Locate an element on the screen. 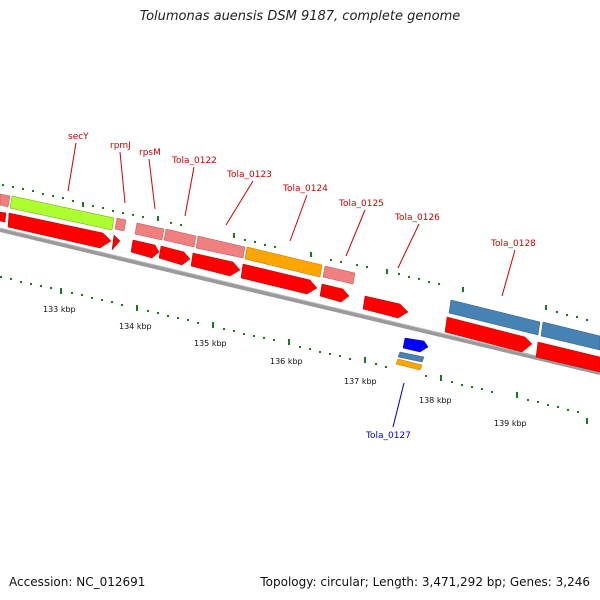 This screenshot has height=600, width=600. kbp-label-134: 134 kbp is located at coordinates (135, 326).